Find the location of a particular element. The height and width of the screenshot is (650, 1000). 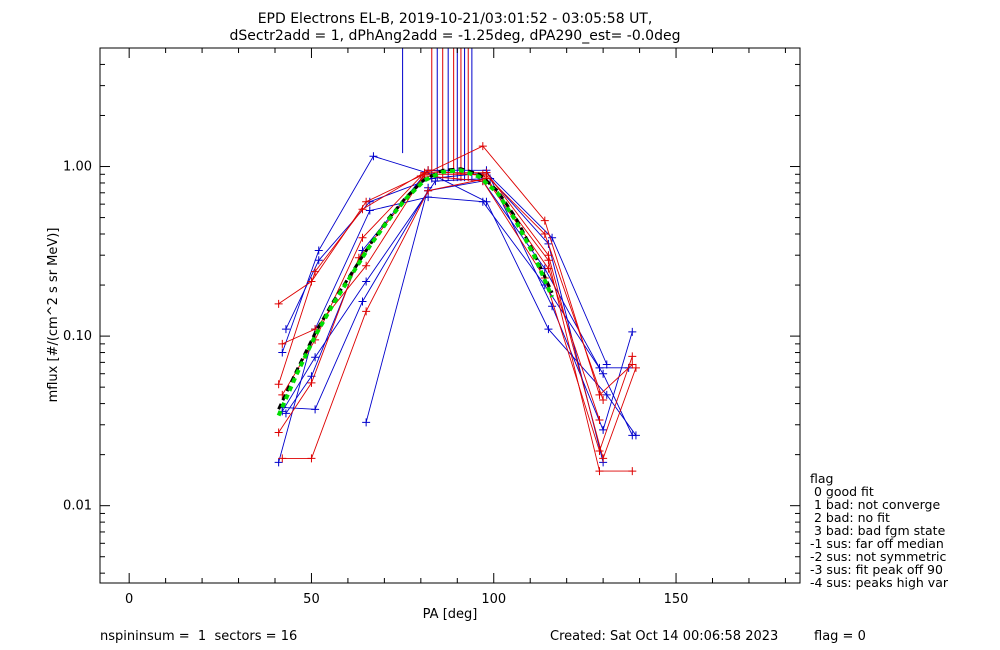

y-axis-label: mflux [#/(cm^2 s sr MeV)] is located at coordinates (53, 315).